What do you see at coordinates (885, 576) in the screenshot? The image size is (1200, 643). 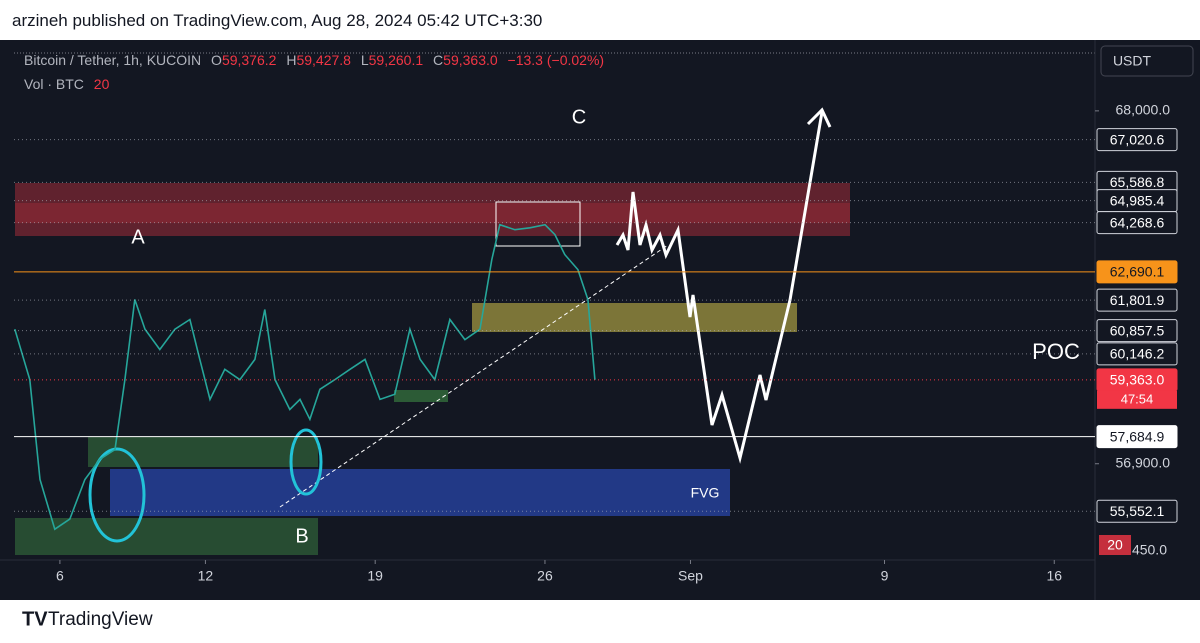 I see `x-tick-label: 9` at bounding box center [885, 576].